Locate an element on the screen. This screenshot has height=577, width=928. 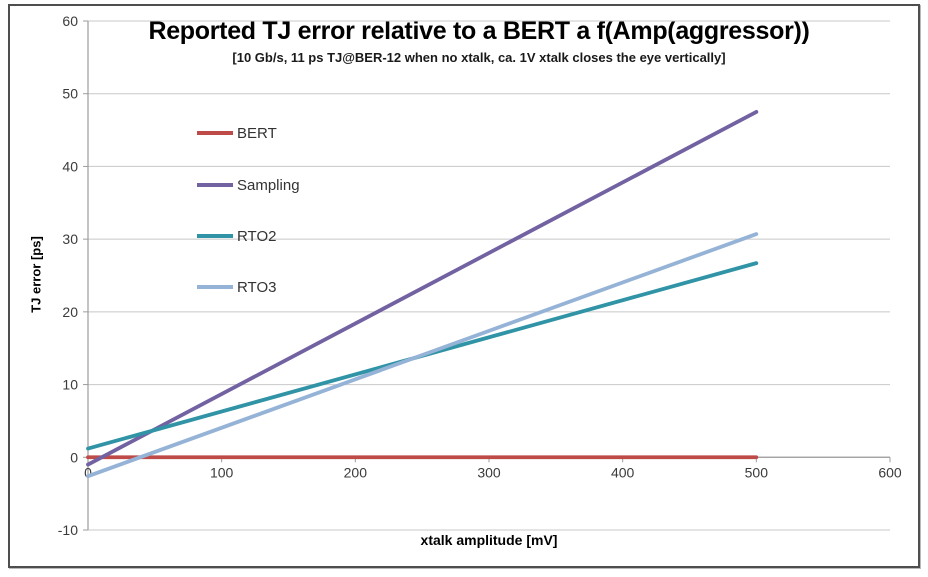
y-tick-label: 20 is located at coordinates (70, 312).